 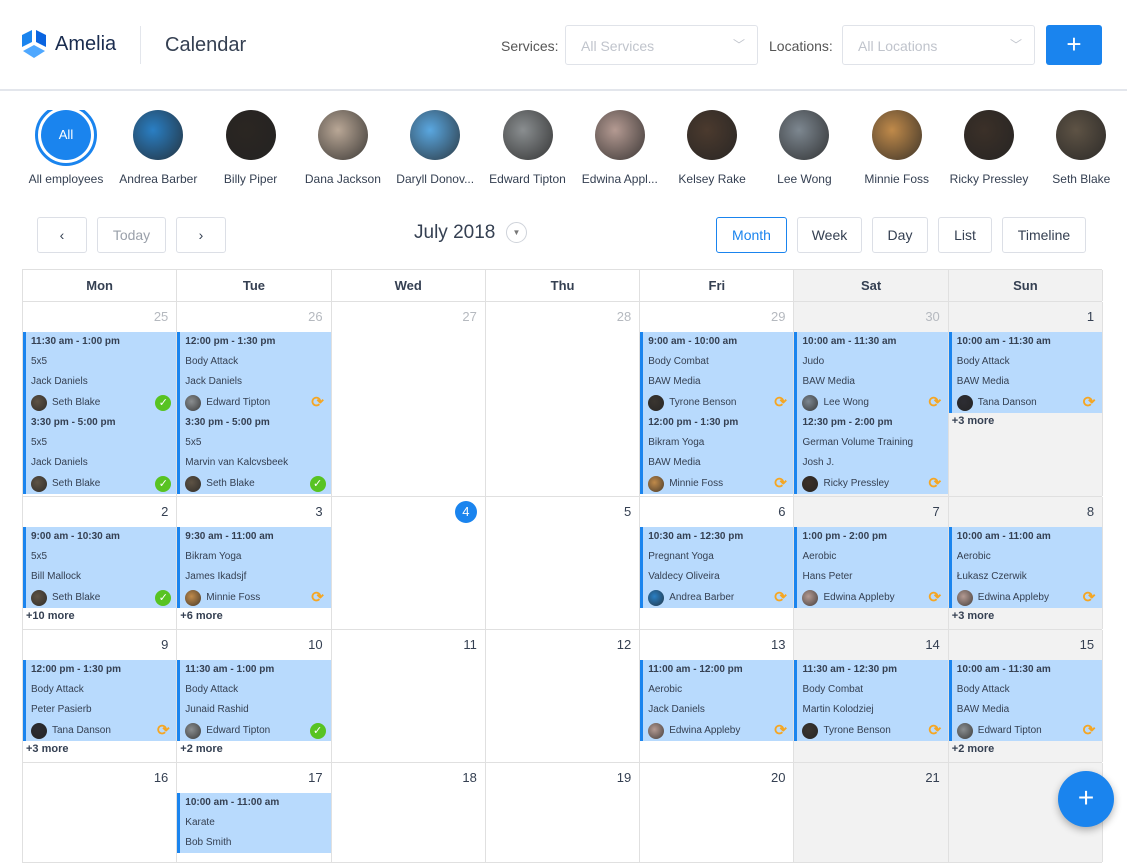 What do you see at coordinates (61, 709) in the screenshot?
I see `appointment-customer: Peter Pasierb` at bounding box center [61, 709].